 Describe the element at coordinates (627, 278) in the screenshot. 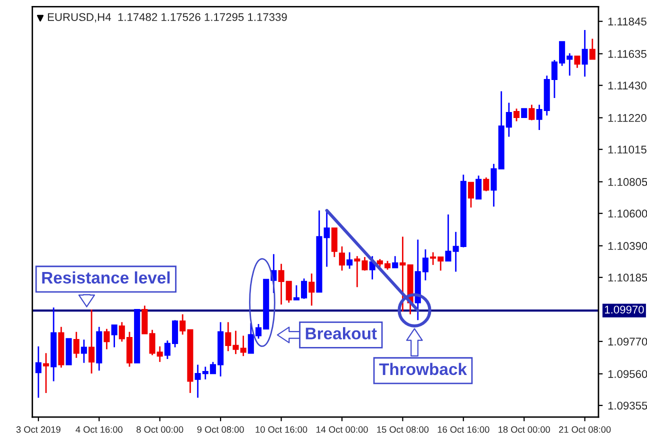

I see `y-tick-label: 1.10185` at that location.